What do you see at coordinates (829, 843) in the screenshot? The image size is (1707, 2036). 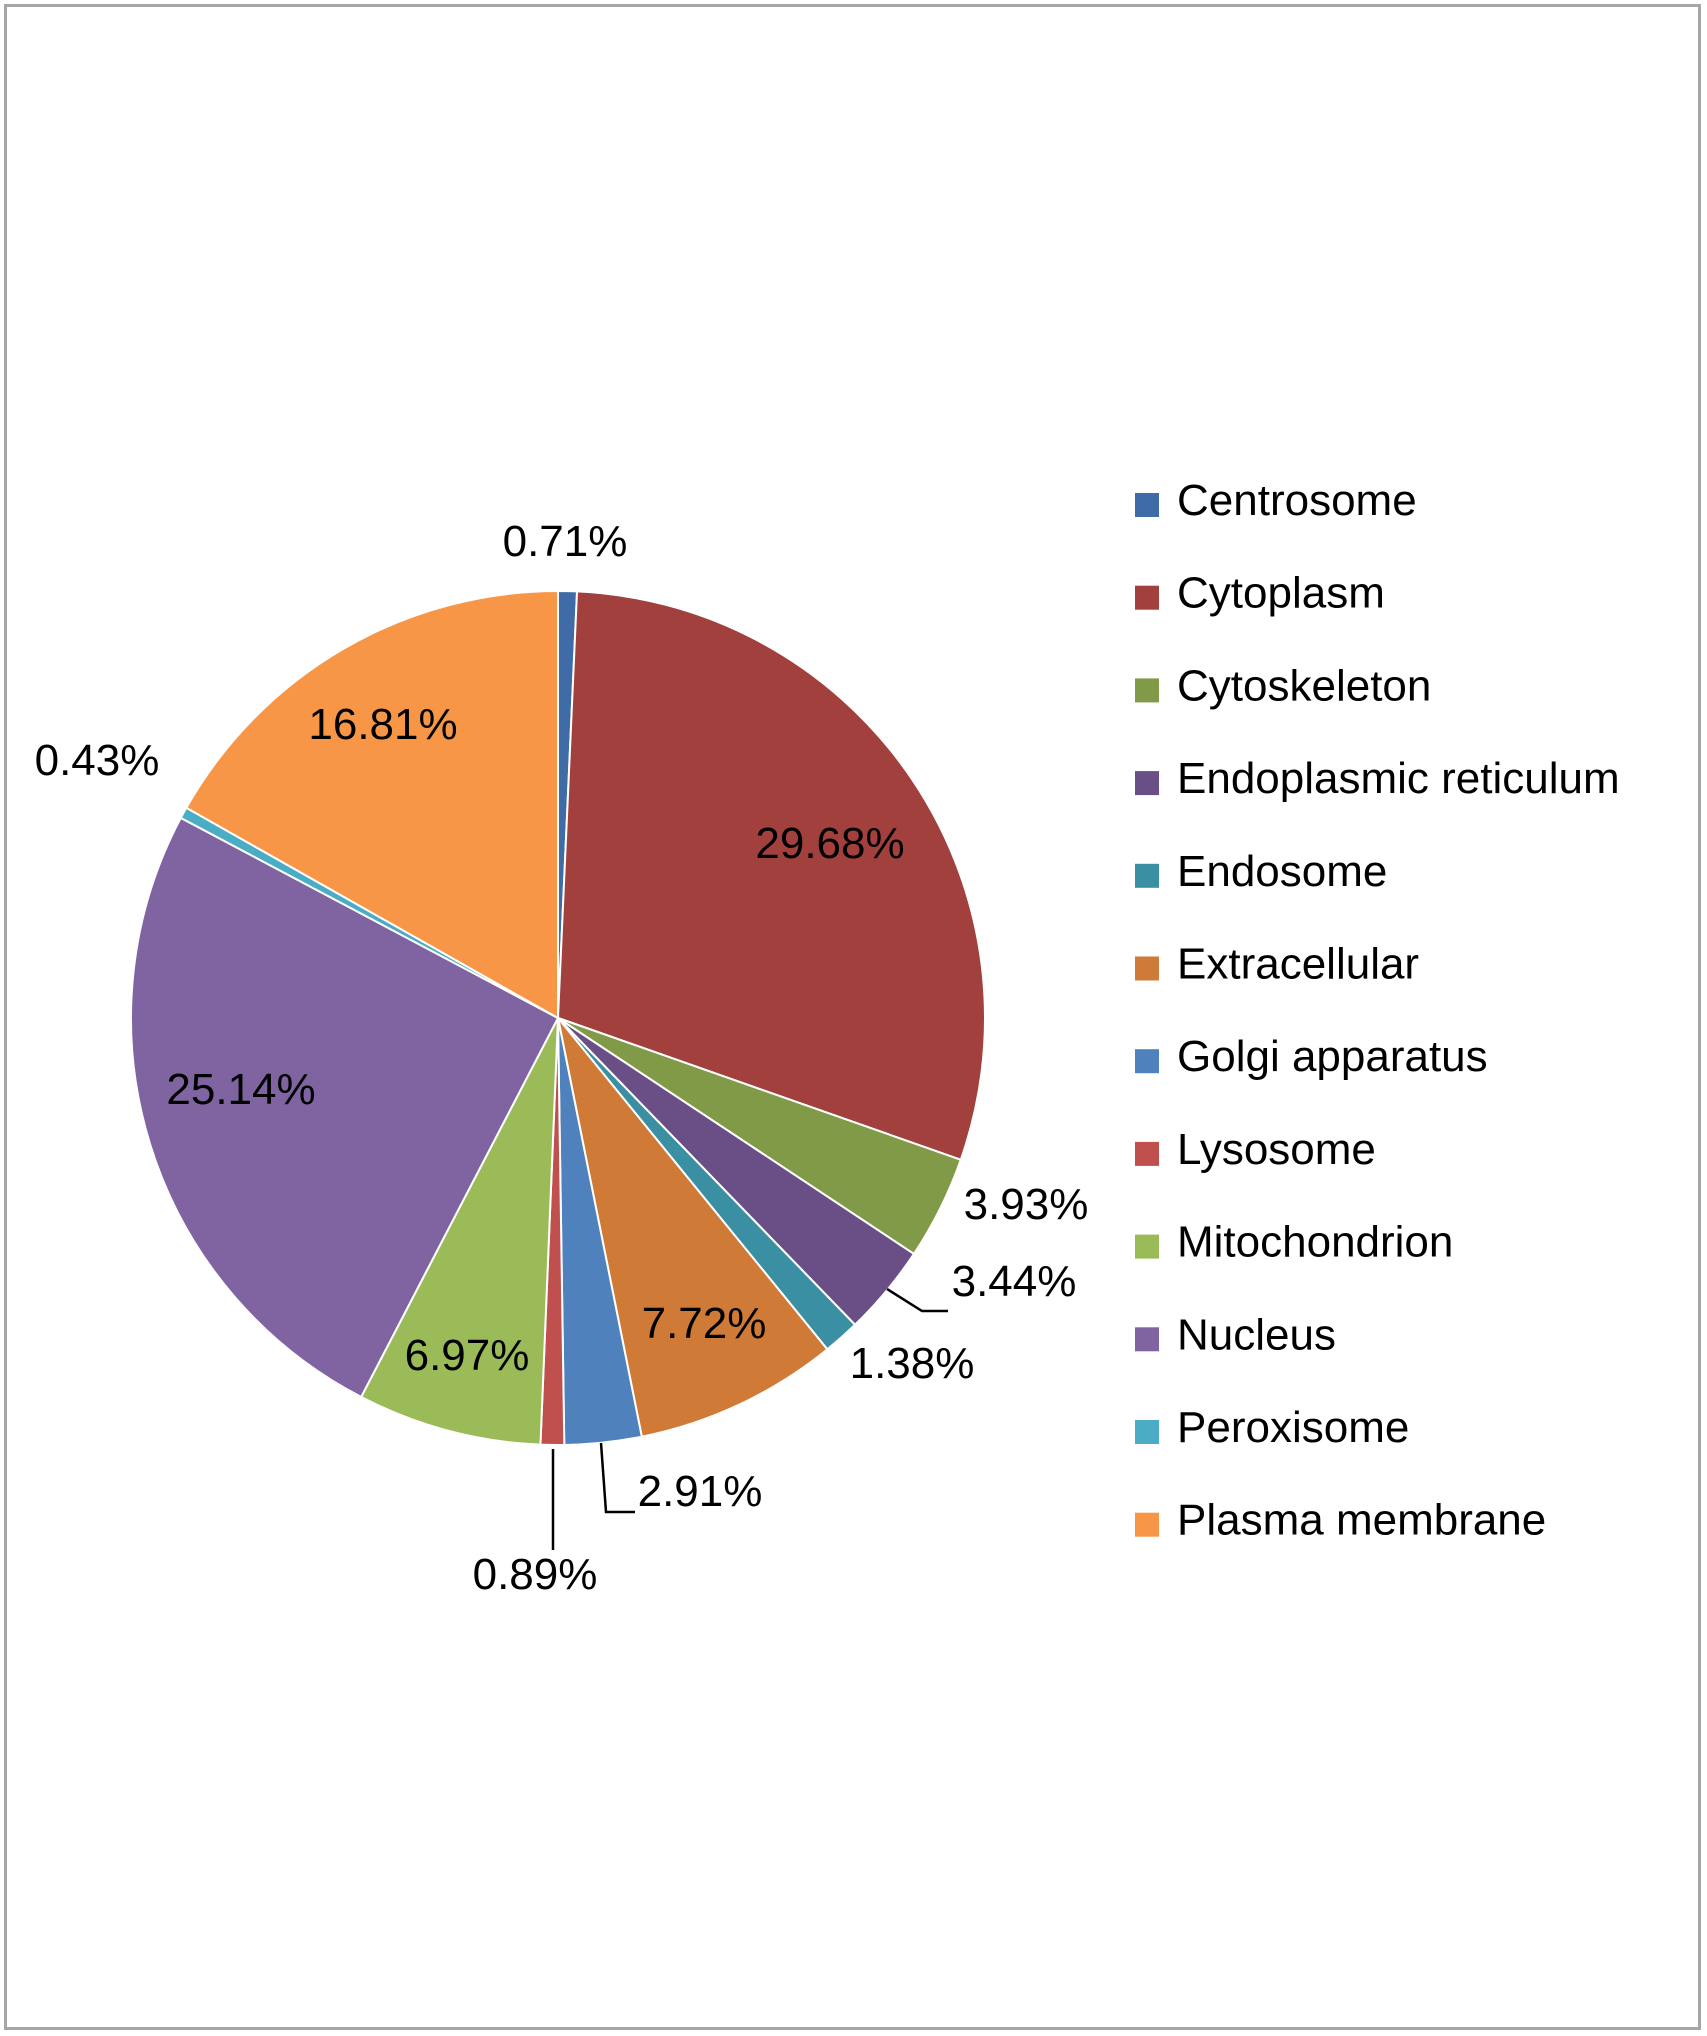 I see `data-label-cytoplasm: 29.68%` at bounding box center [829, 843].